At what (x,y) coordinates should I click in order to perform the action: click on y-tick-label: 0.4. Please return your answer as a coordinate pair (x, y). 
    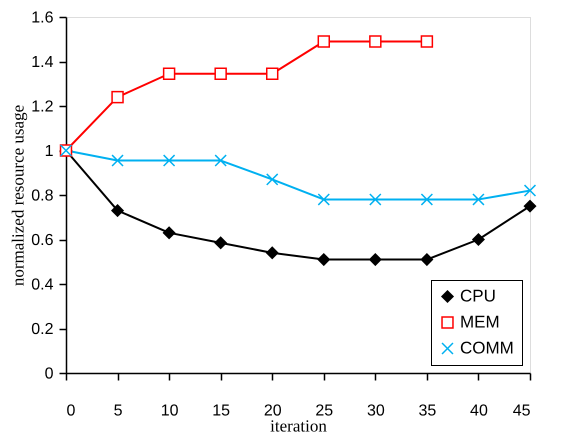
    Looking at the image, I should click on (42, 285).